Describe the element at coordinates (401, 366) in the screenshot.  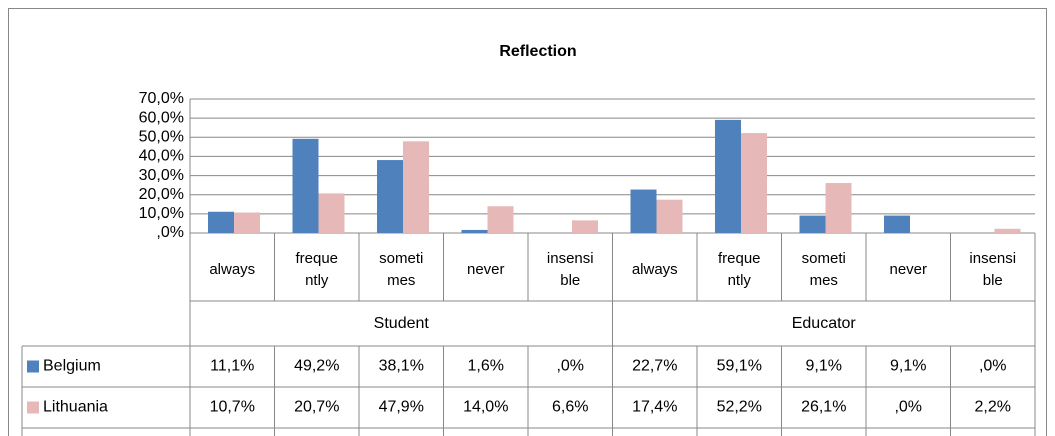
I see `data-label: 38,1%` at that location.